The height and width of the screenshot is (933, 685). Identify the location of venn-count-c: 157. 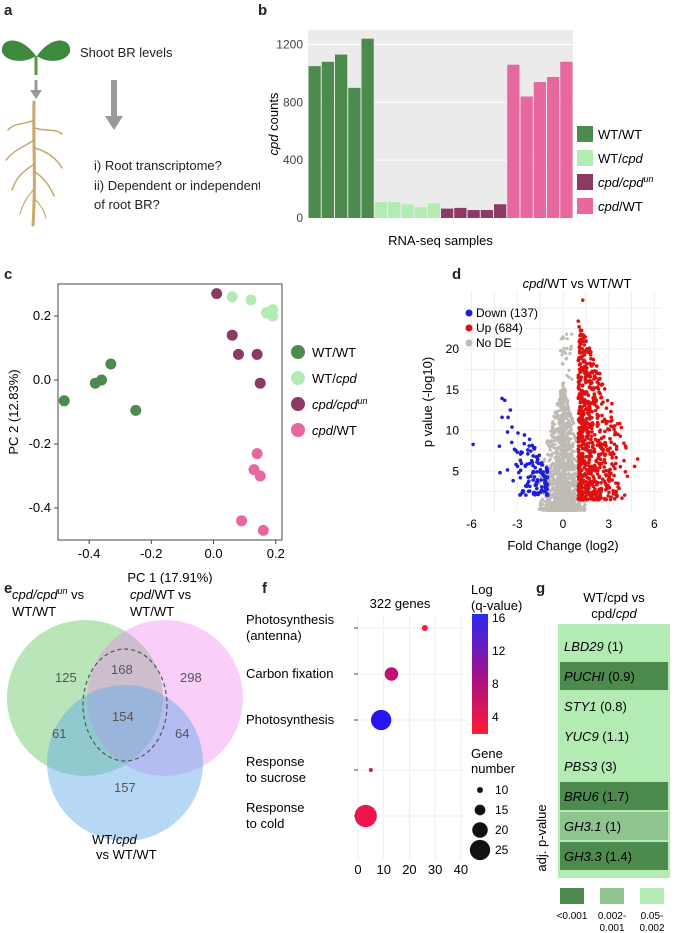
(125, 787).